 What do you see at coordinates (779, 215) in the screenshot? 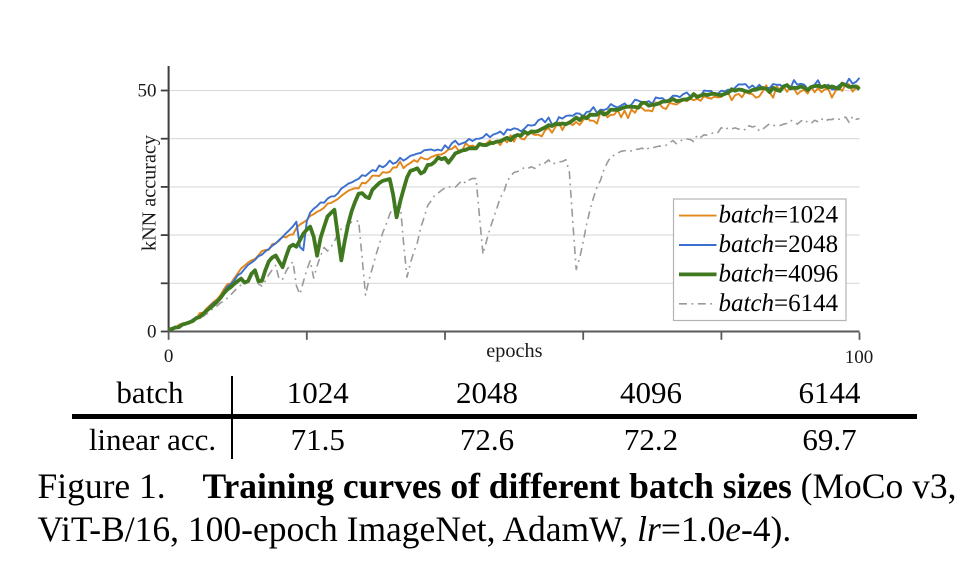
I see `svg-text: batch=1024` at bounding box center [779, 215].